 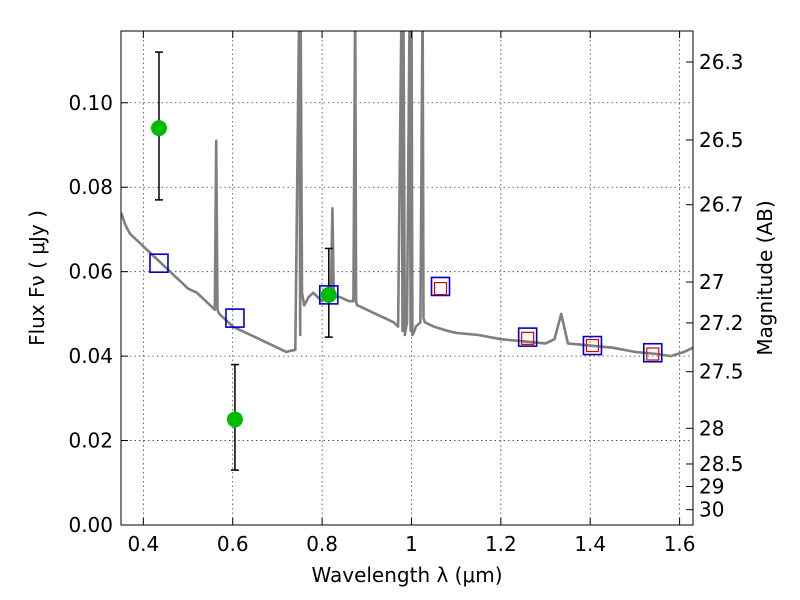 I want to click on x-tick-label: 1.4, so click(x=590, y=544).